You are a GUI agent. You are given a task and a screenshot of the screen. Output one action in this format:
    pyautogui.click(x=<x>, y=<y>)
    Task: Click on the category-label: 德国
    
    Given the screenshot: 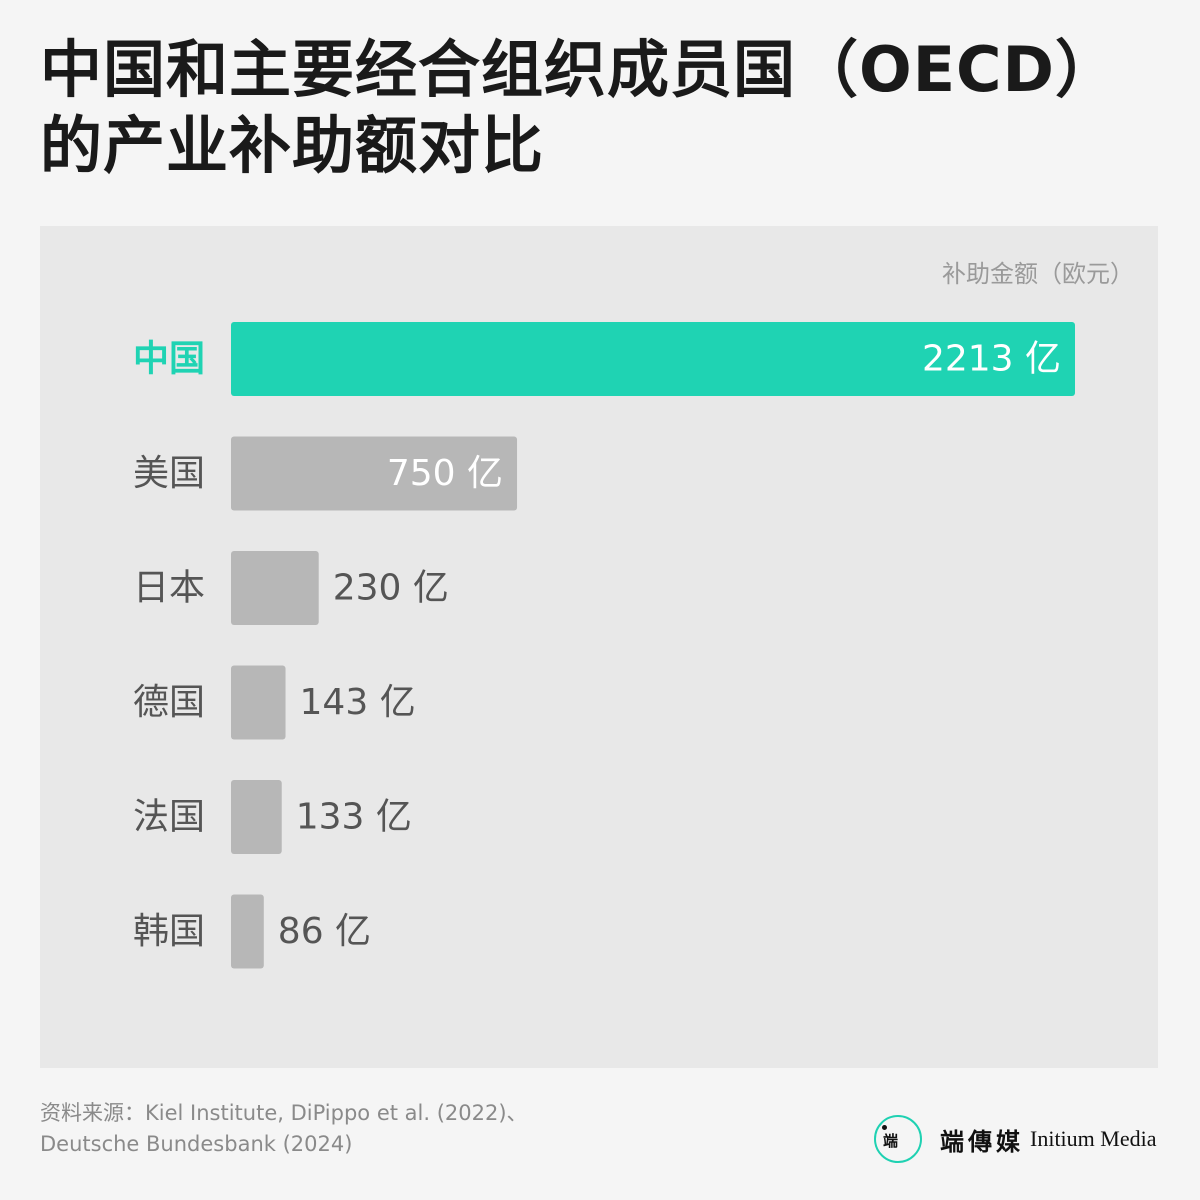 What is the action you would take?
    pyautogui.click(x=169, y=702)
    